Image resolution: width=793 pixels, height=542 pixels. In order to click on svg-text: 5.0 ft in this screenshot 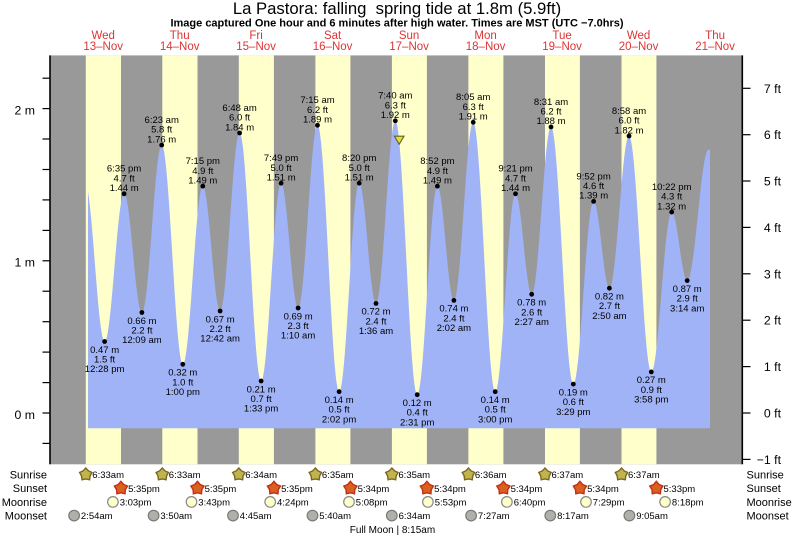, I will do `click(281, 168)`.